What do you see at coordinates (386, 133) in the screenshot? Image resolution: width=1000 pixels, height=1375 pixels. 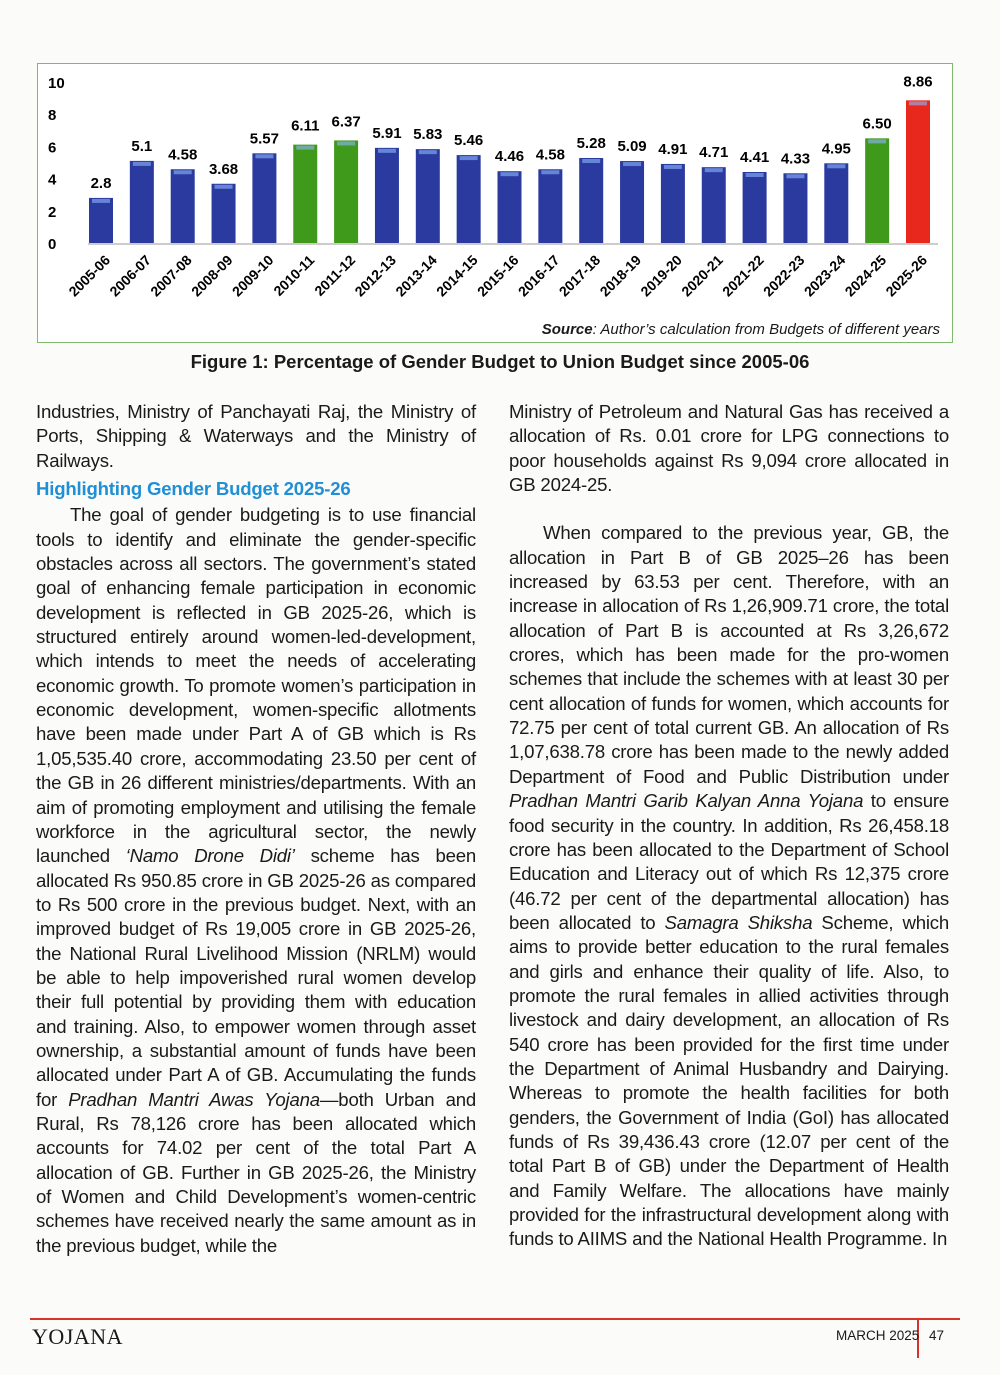 I see `bar-value-label: 5.91` at bounding box center [386, 133].